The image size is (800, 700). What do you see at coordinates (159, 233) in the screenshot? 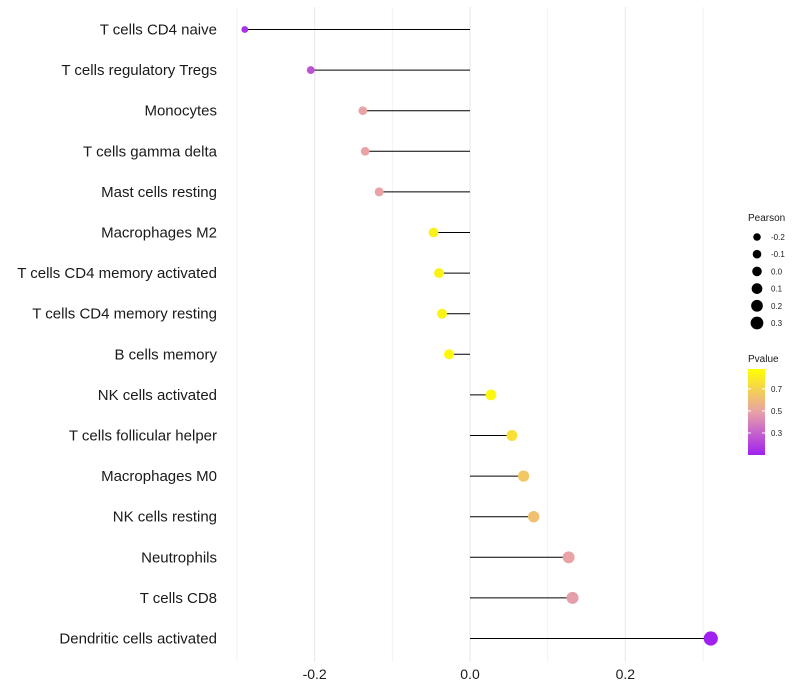
I see `category-label: Macrophages M2` at bounding box center [159, 233].